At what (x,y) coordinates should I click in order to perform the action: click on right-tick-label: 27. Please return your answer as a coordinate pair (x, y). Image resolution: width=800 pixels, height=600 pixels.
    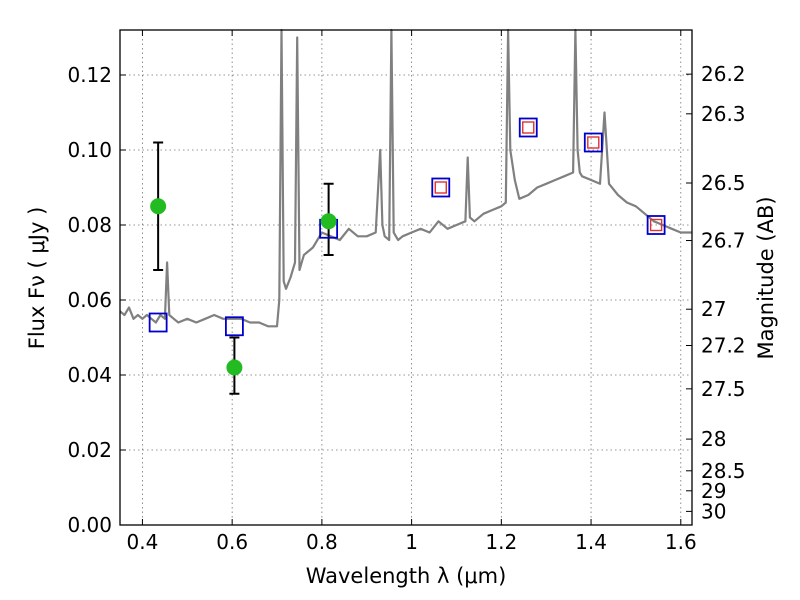
    Looking at the image, I should click on (713, 309).